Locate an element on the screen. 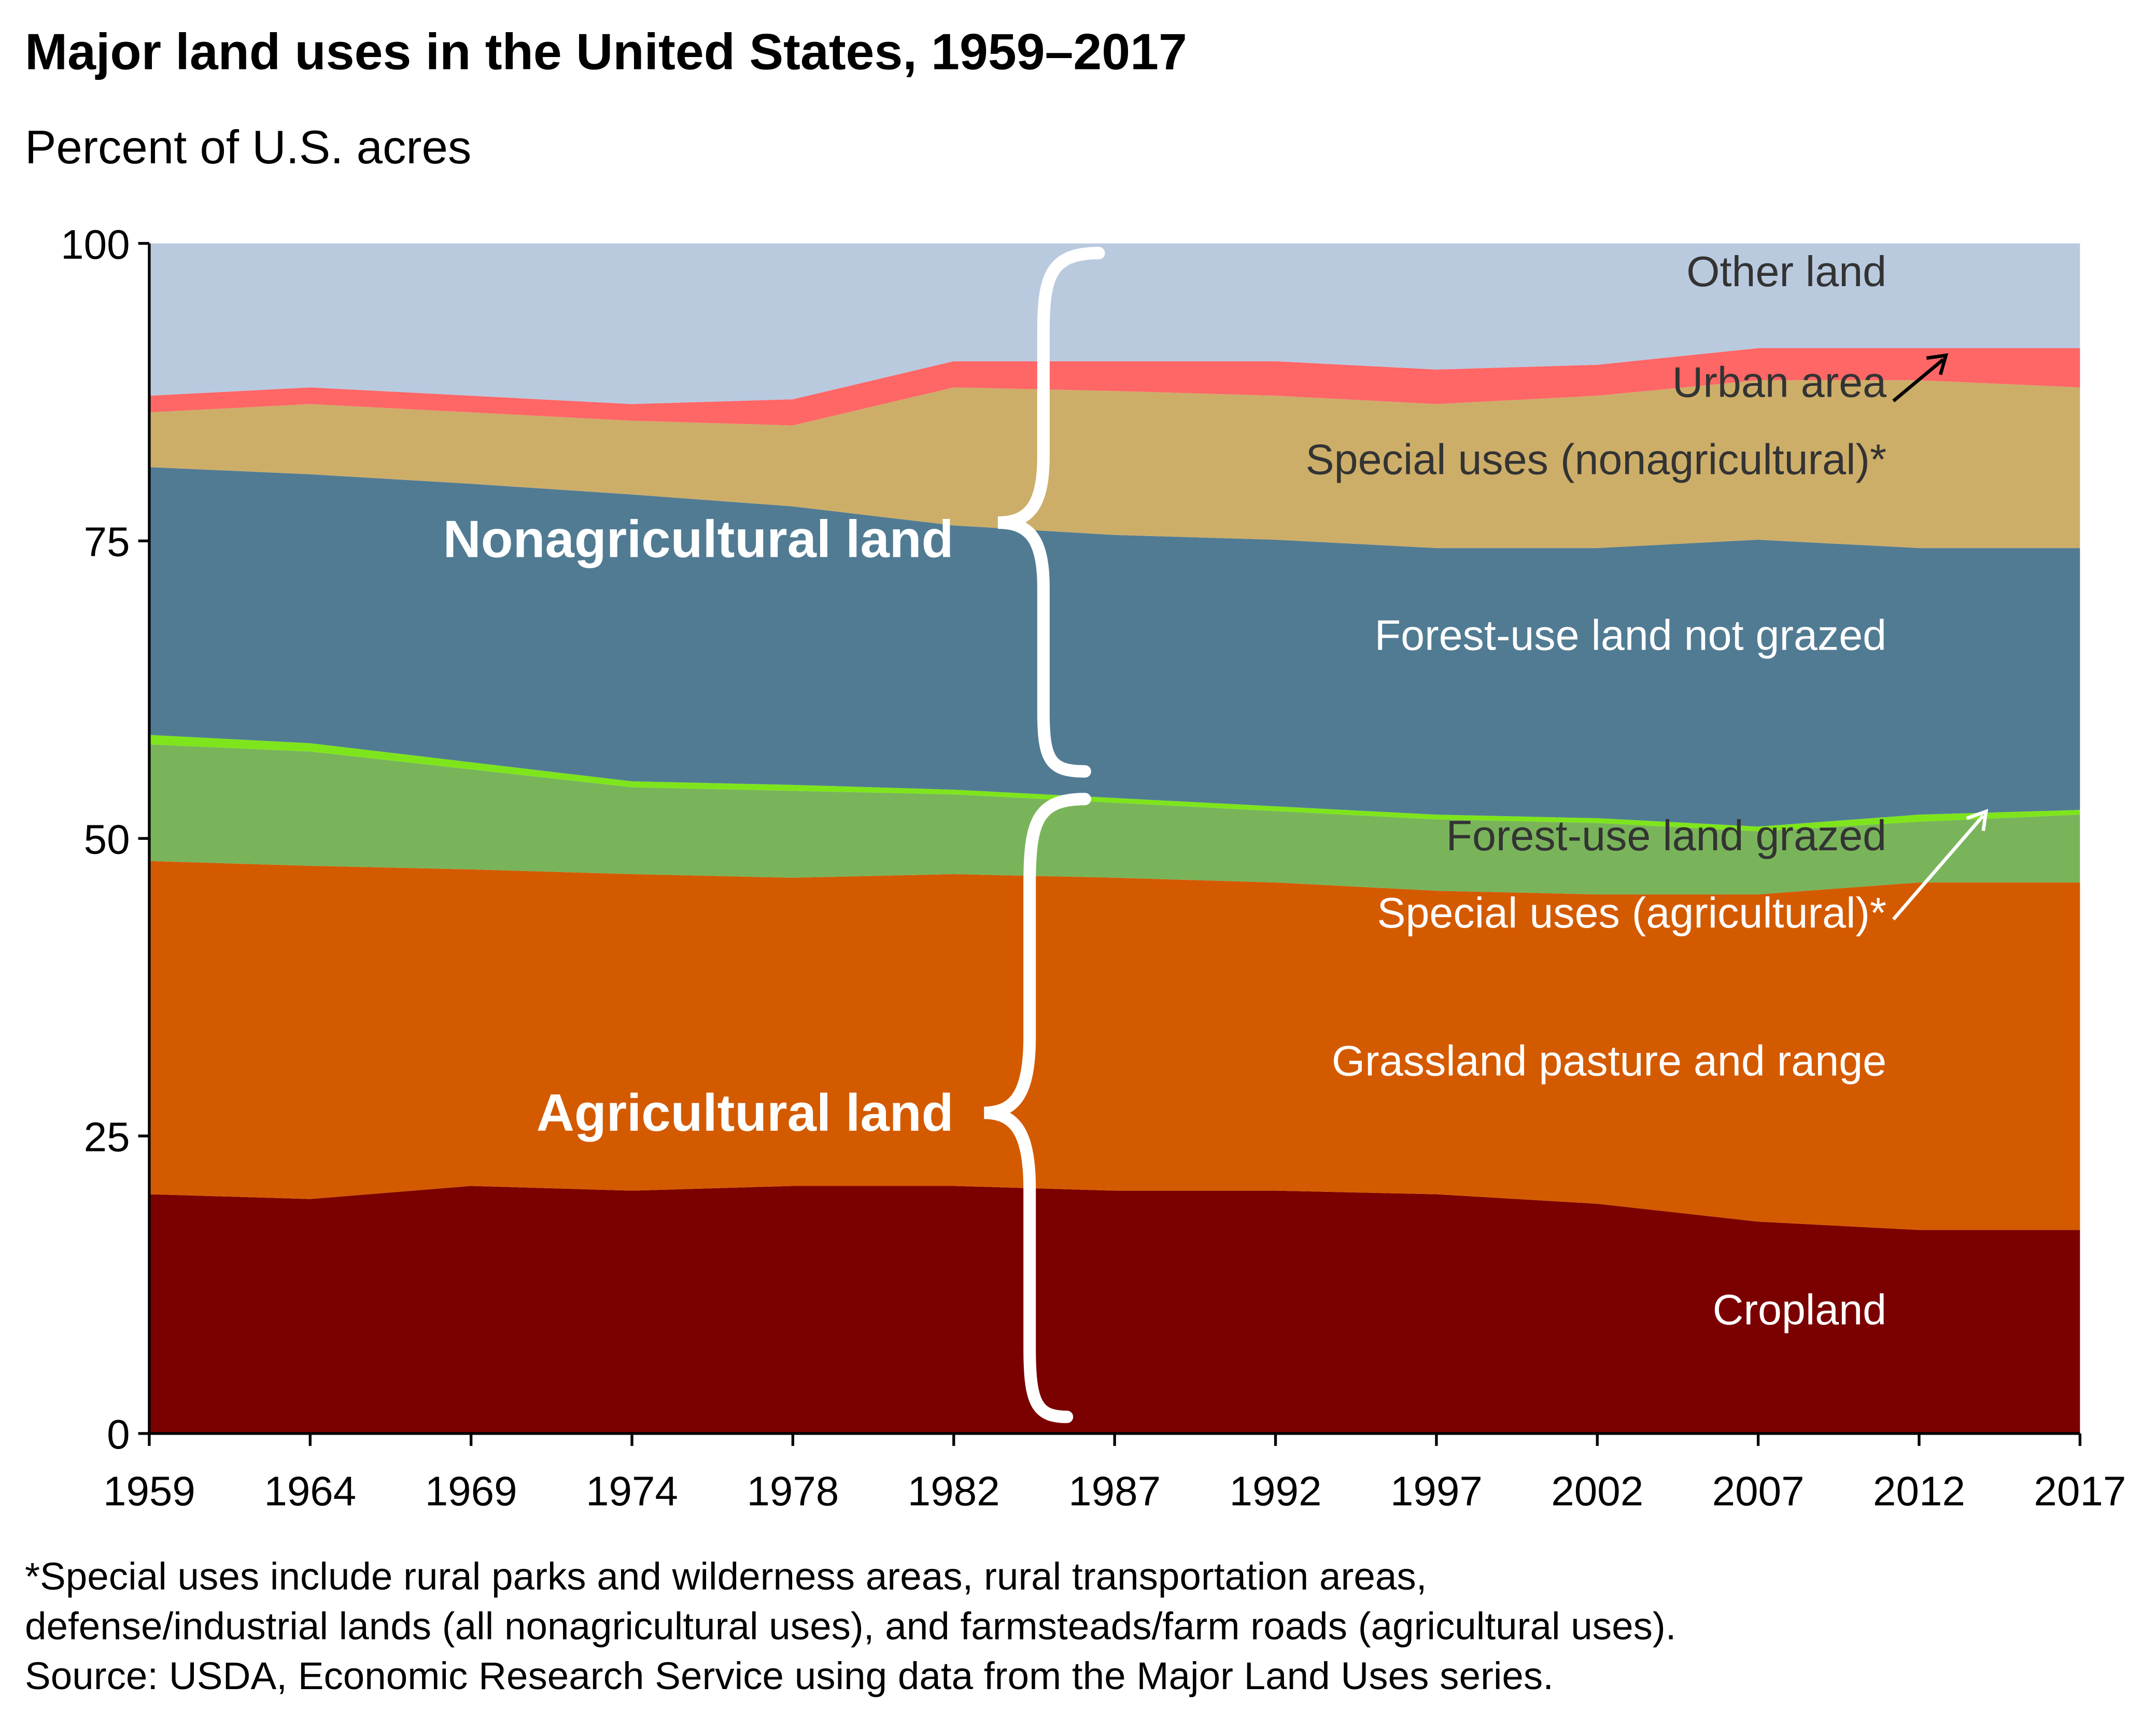 The image size is (2156, 1728). y-tick-label: 75 is located at coordinates (107, 542).